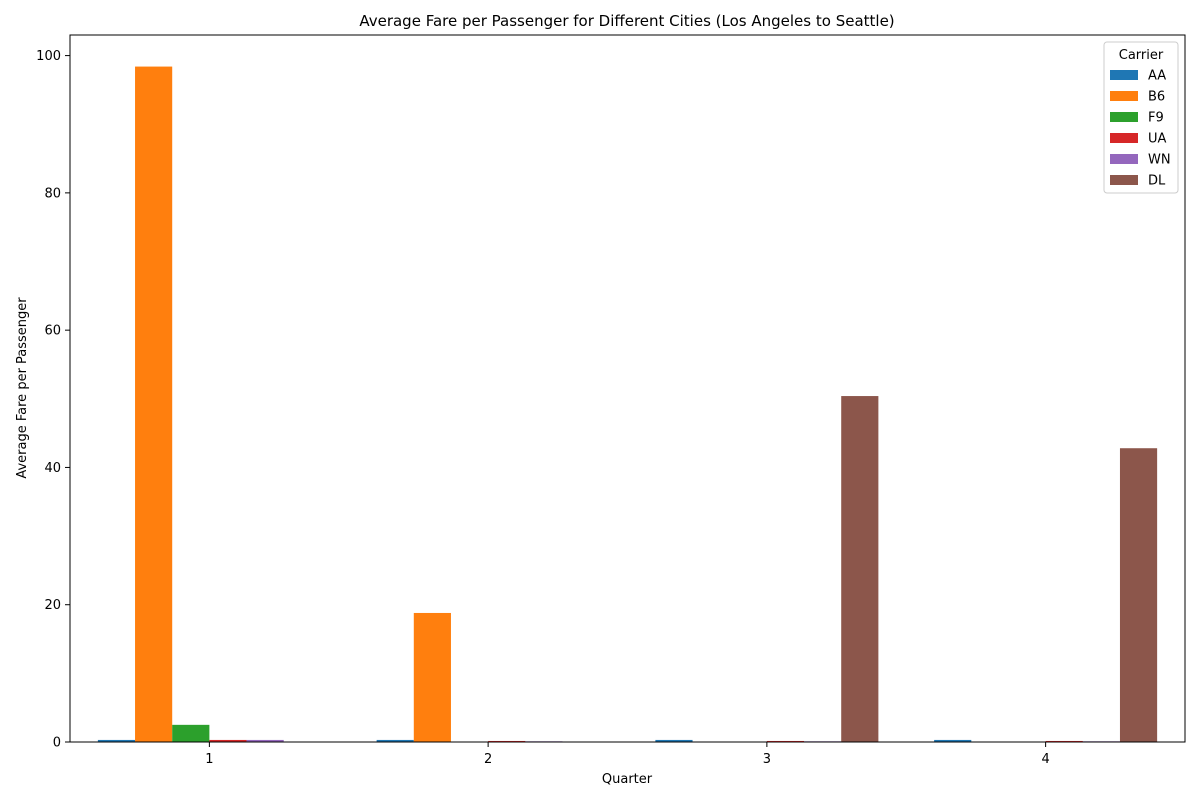  I want to click on bar-ua-q1, so click(228, 740).